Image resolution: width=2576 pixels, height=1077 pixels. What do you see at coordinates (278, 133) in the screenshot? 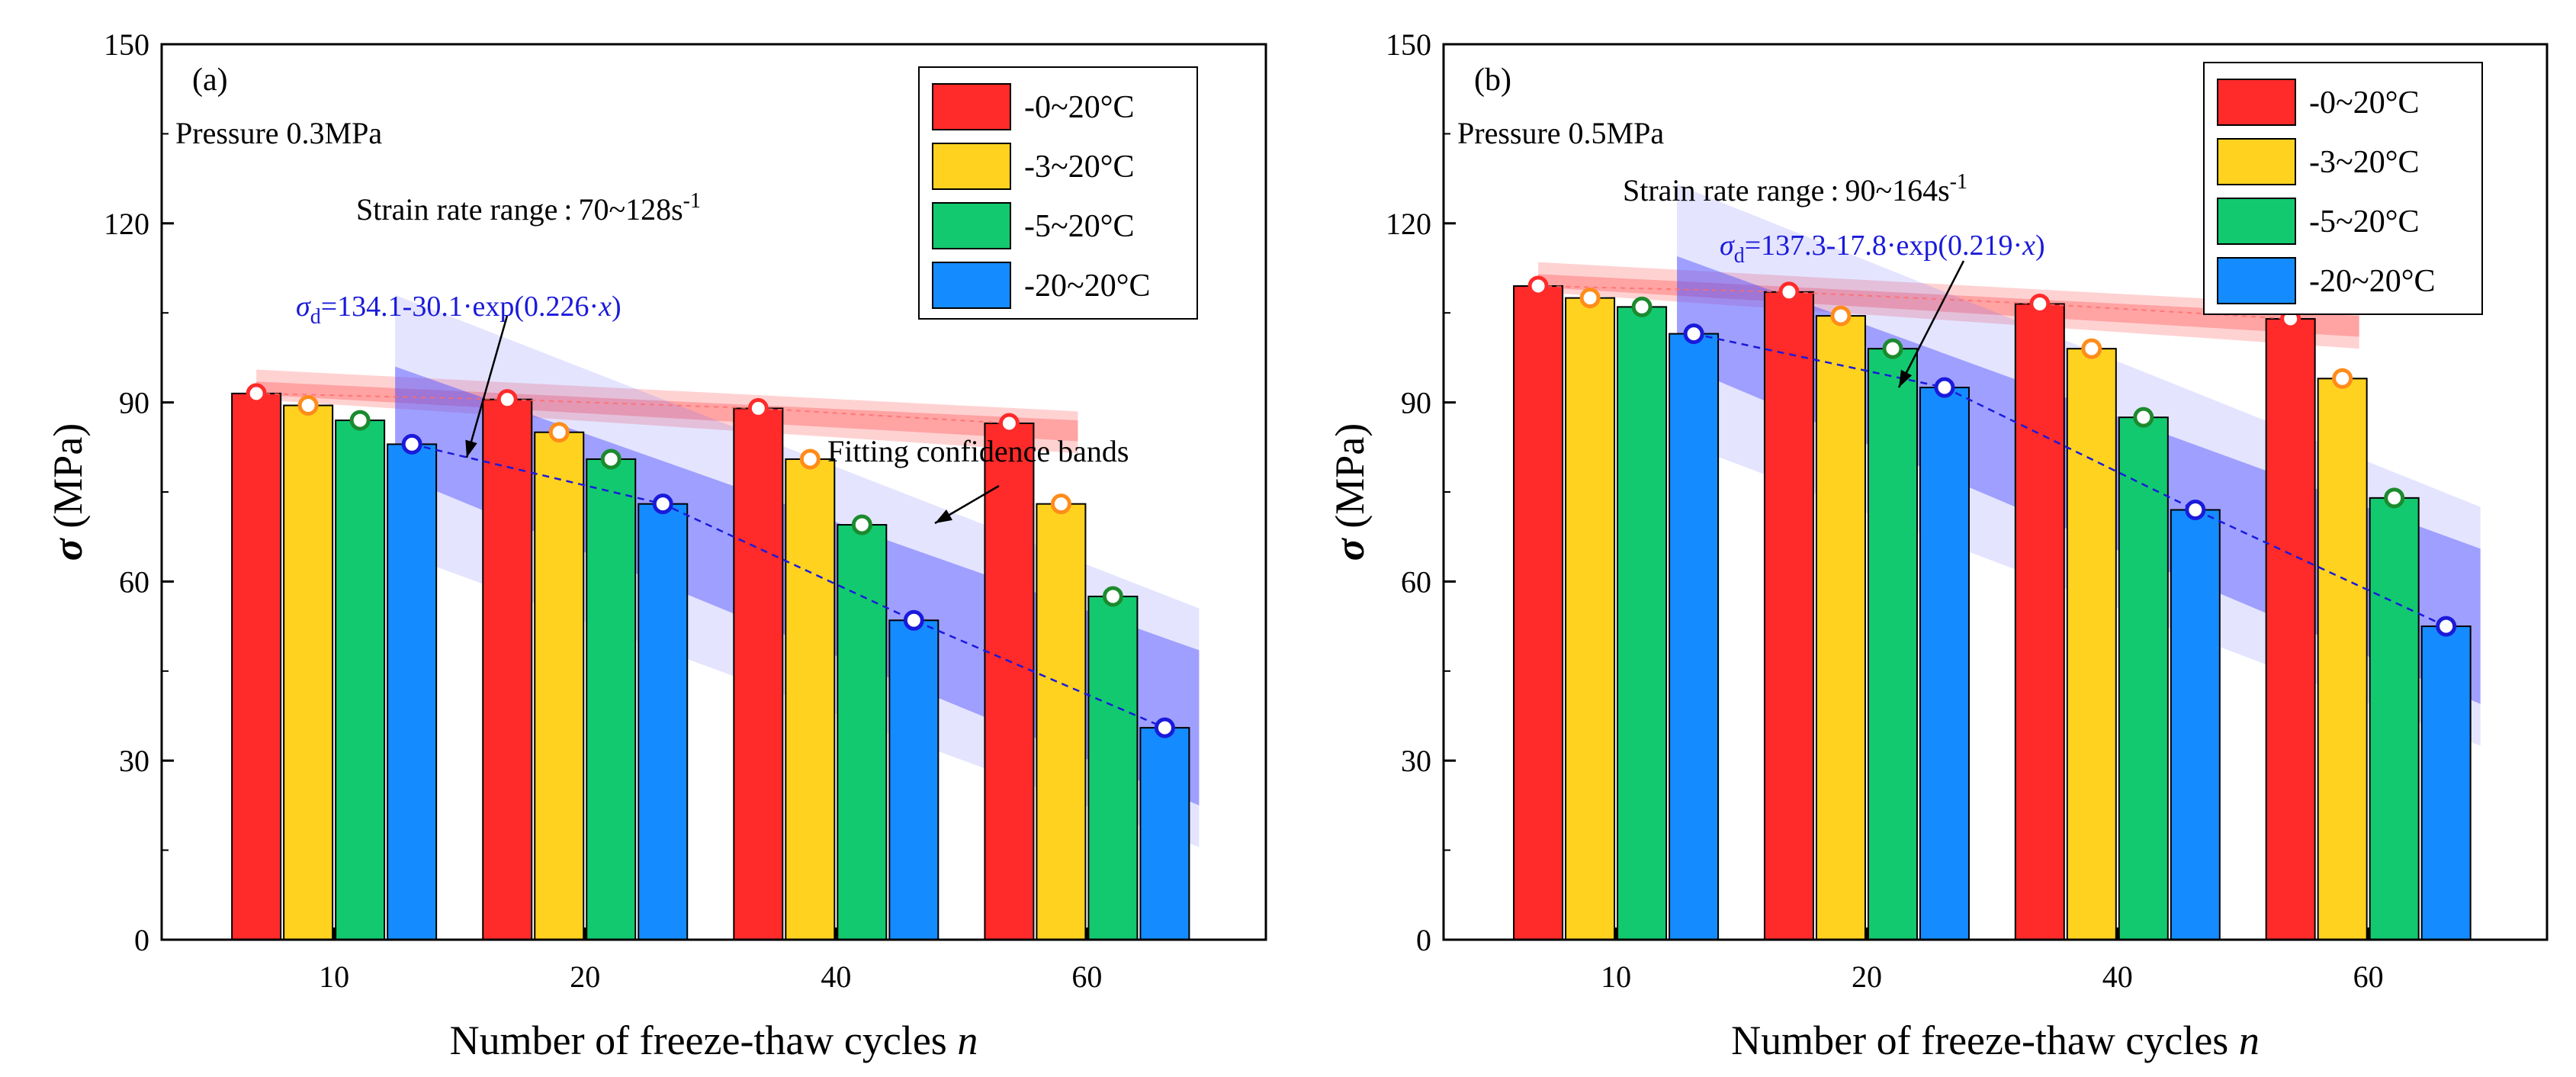
I see `pressure-text: Pressure 0.3MPa` at bounding box center [278, 133].